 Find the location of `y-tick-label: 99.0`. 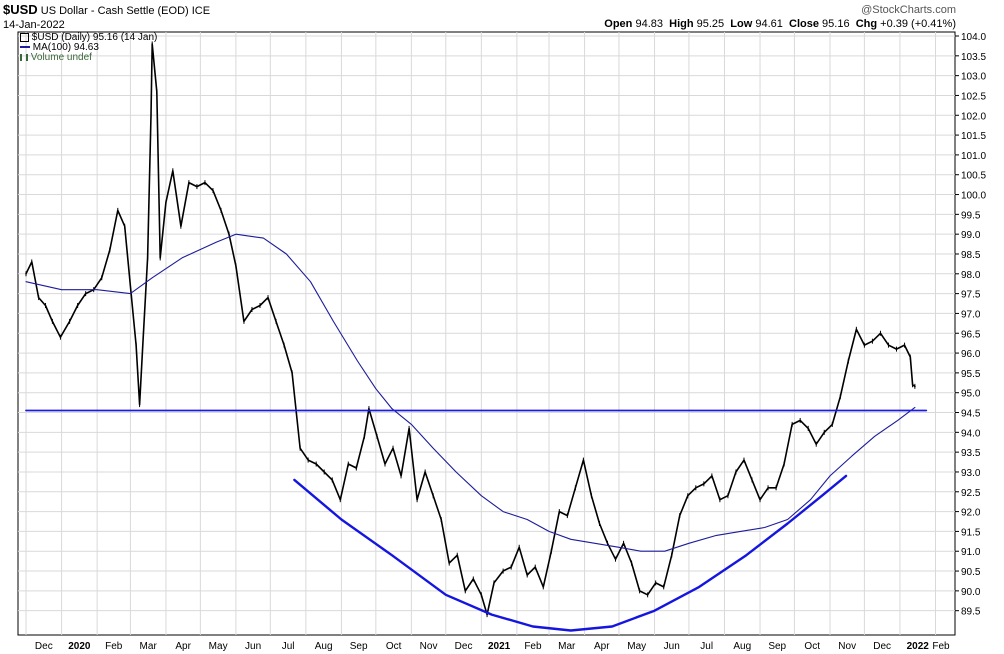

y-tick-label: 99.0 is located at coordinates (971, 235).